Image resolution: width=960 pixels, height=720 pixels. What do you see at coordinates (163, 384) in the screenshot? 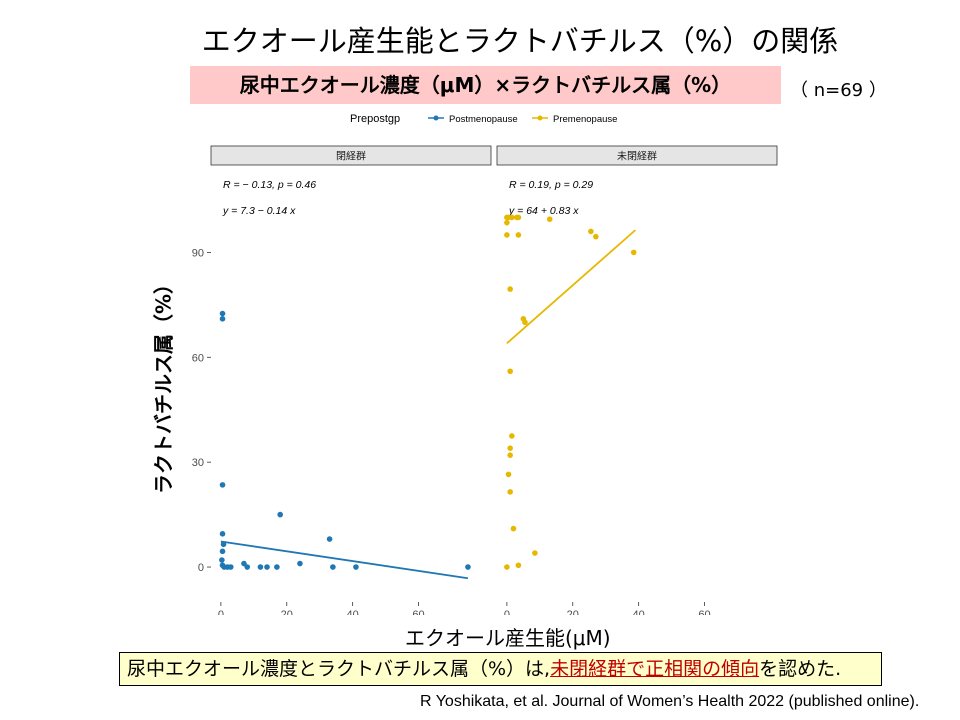
I see `y-axis-label: ラクトバチルス属（%）` at bounding box center [163, 384].